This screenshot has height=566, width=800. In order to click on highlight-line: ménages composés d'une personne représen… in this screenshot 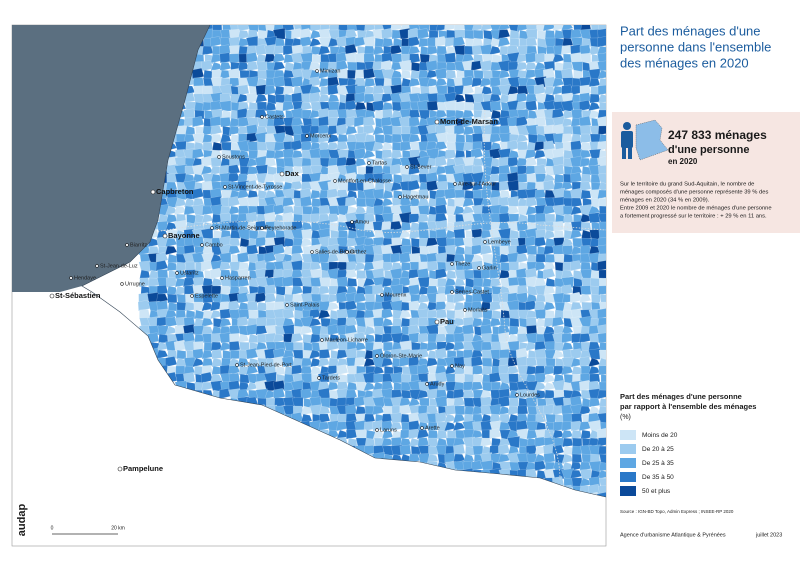, I will do `click(694, 193)`.